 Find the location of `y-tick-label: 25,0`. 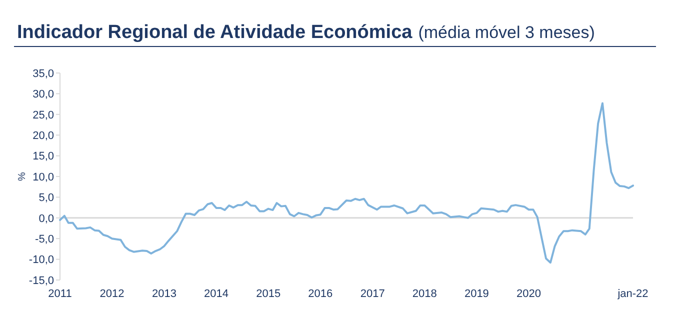

y-tick-label: 25,0 is located at coordinates (43, 115).